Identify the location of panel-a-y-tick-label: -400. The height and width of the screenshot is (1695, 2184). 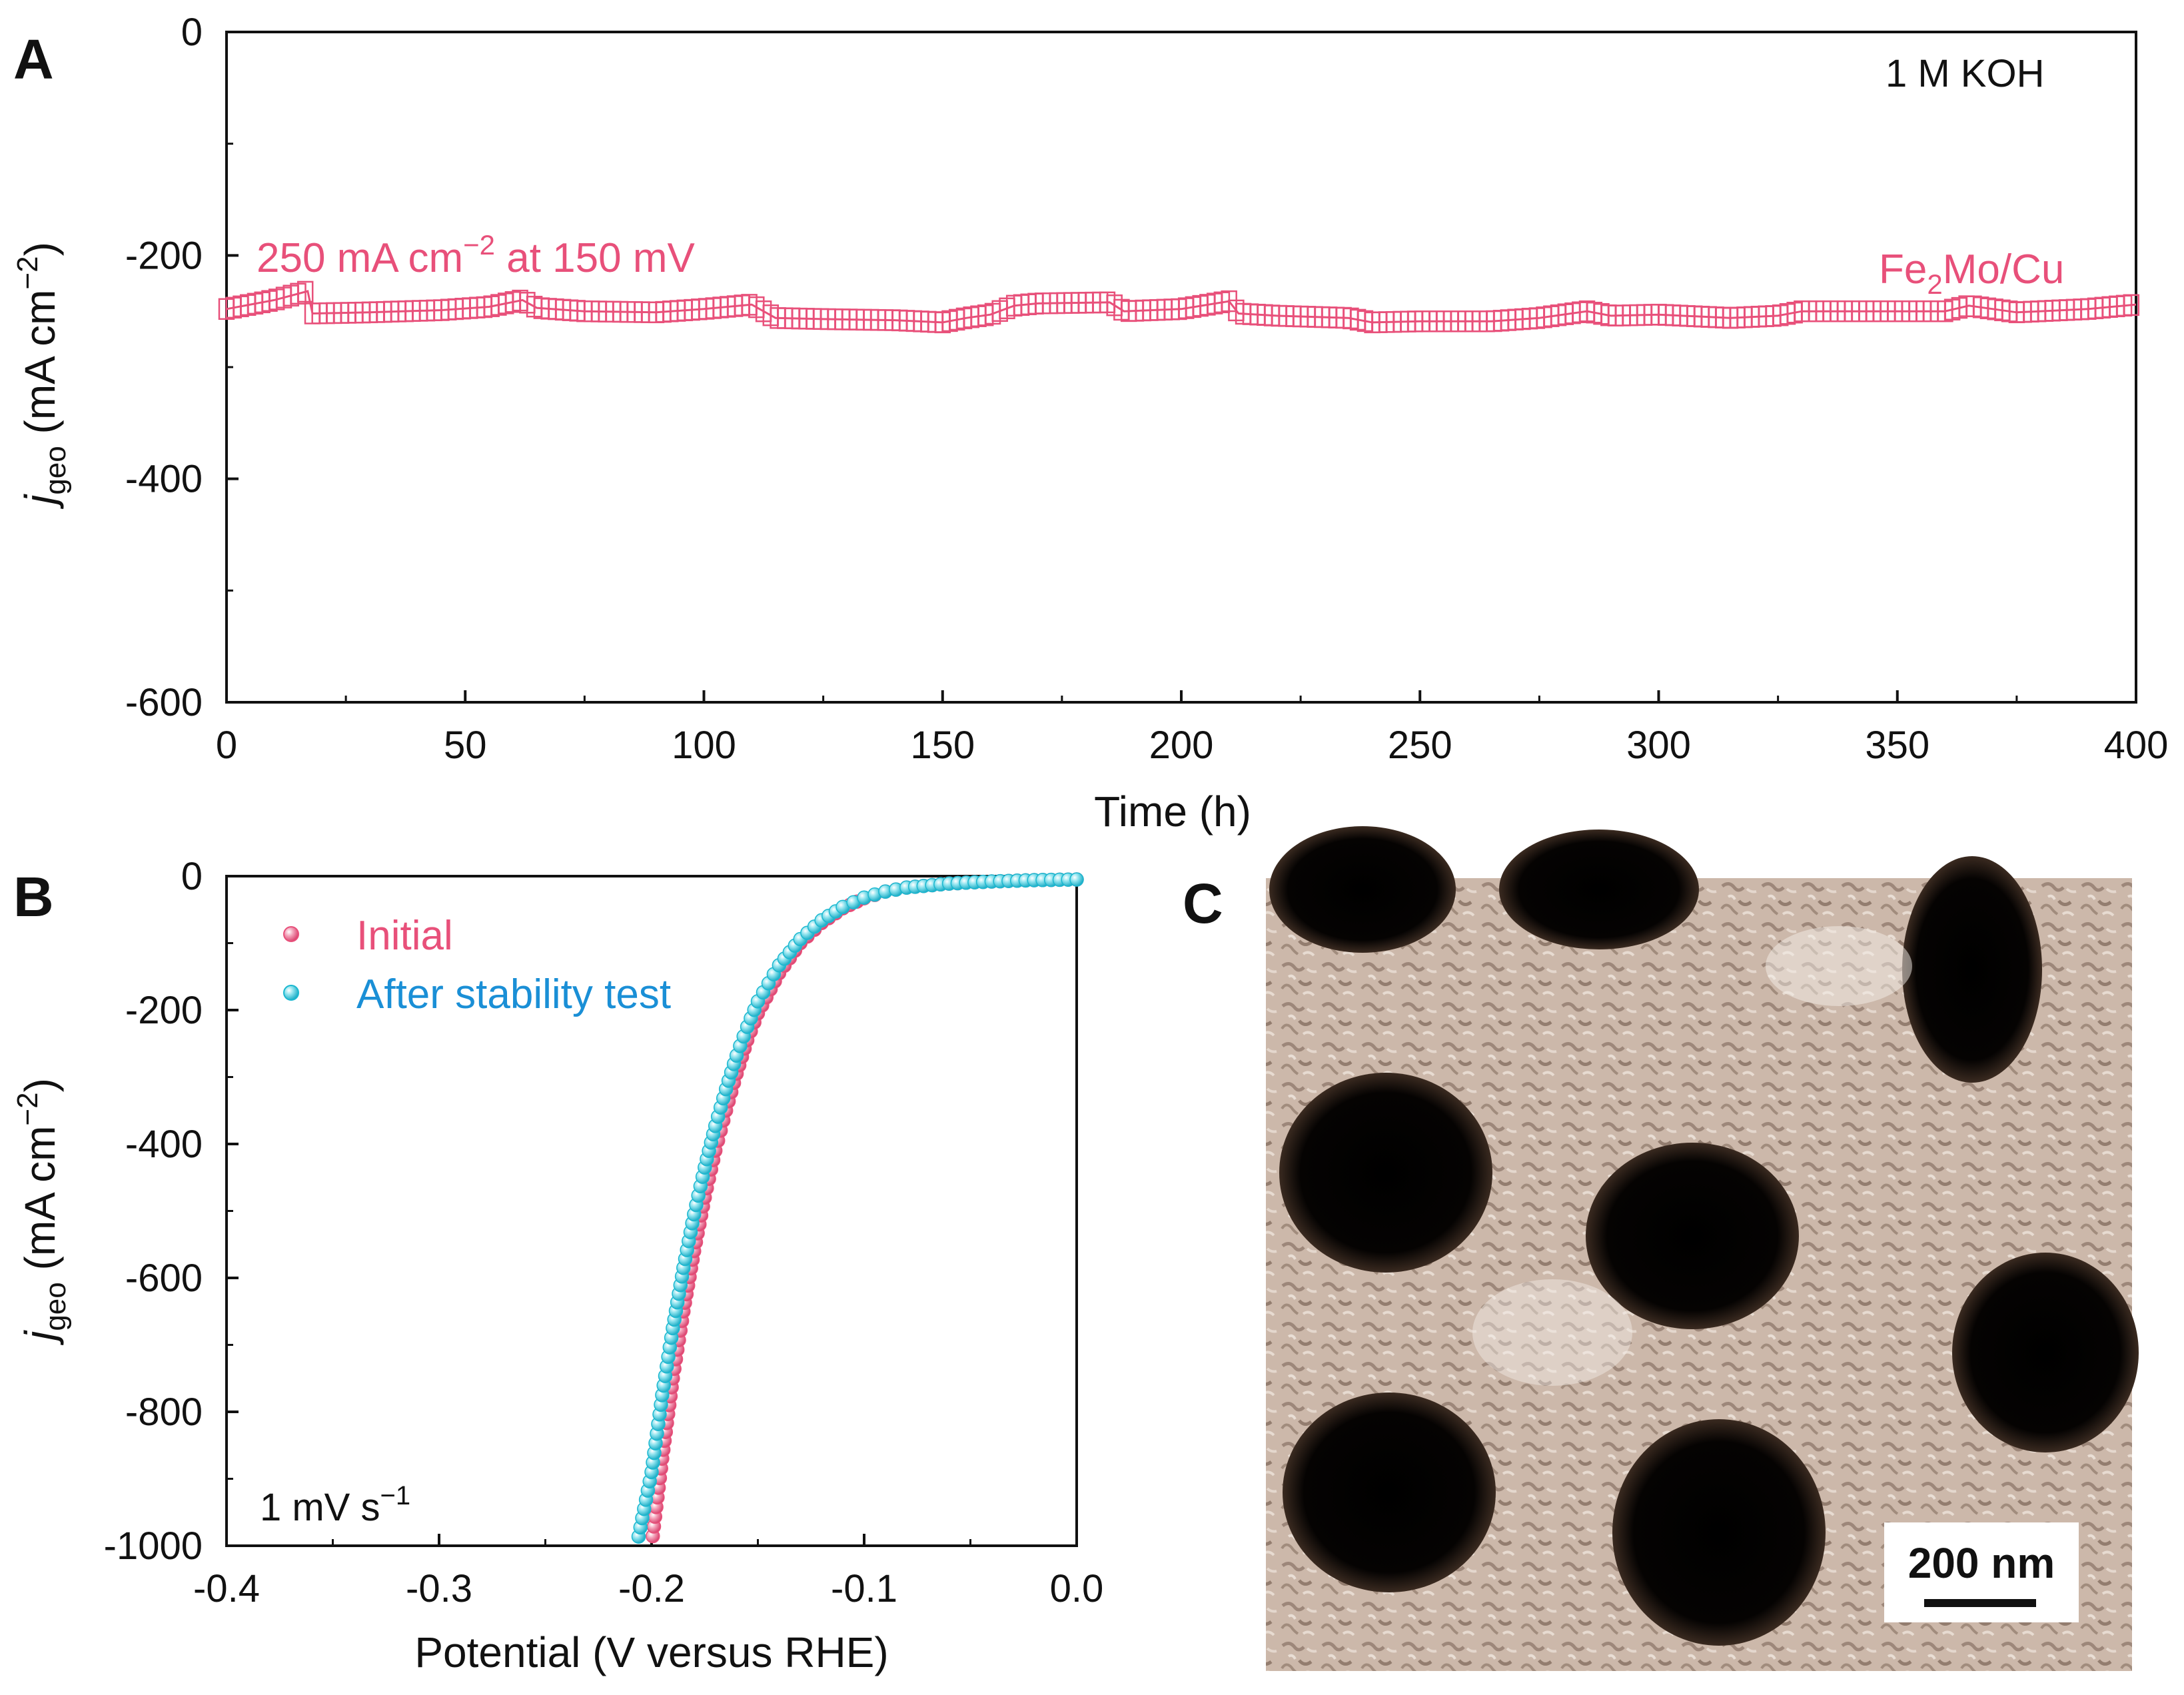
(164, 479).